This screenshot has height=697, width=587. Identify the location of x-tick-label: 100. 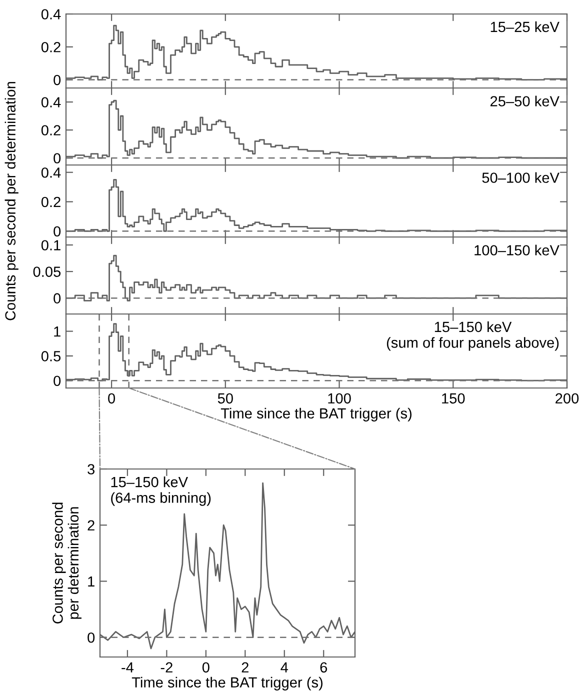
(339, 398).